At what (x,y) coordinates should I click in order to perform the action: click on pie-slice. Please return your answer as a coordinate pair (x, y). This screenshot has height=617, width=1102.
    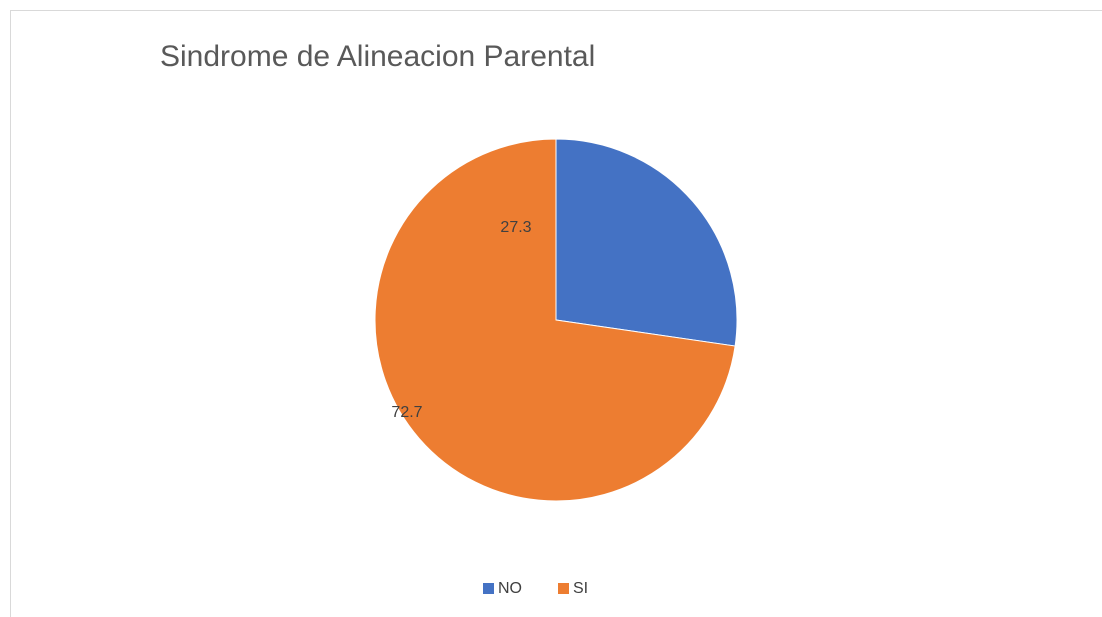
    Looking at the image, I should click on (646, 242).